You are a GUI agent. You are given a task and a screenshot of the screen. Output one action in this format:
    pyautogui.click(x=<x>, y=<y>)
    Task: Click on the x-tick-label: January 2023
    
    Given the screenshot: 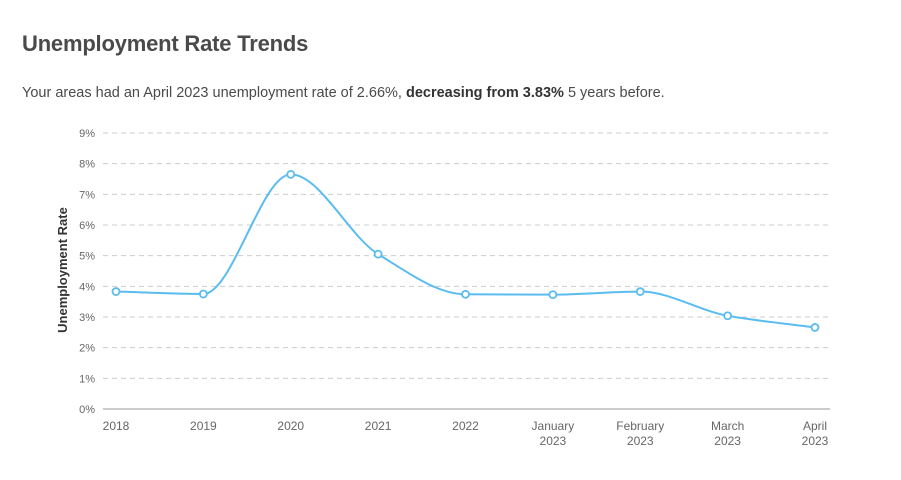 What is the action you would take?
    pyautogui.click(x=553, y=433)
    